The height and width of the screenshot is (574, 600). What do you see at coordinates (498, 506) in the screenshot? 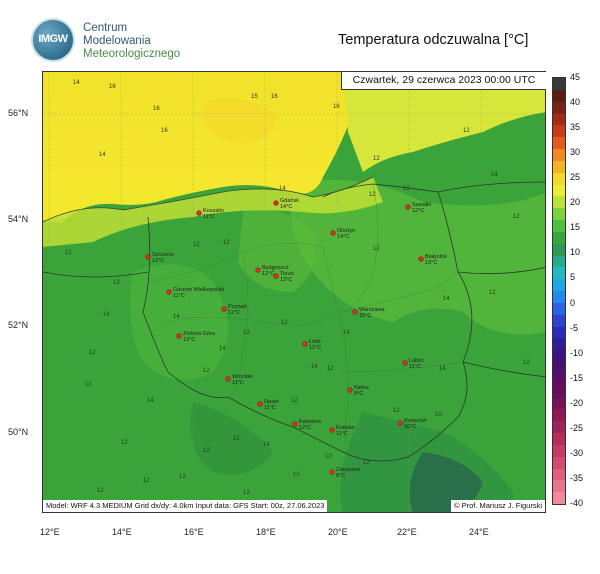
I see `copyright: © Prof. Mariusz J. Figurski` at bounding box center [498, 506].